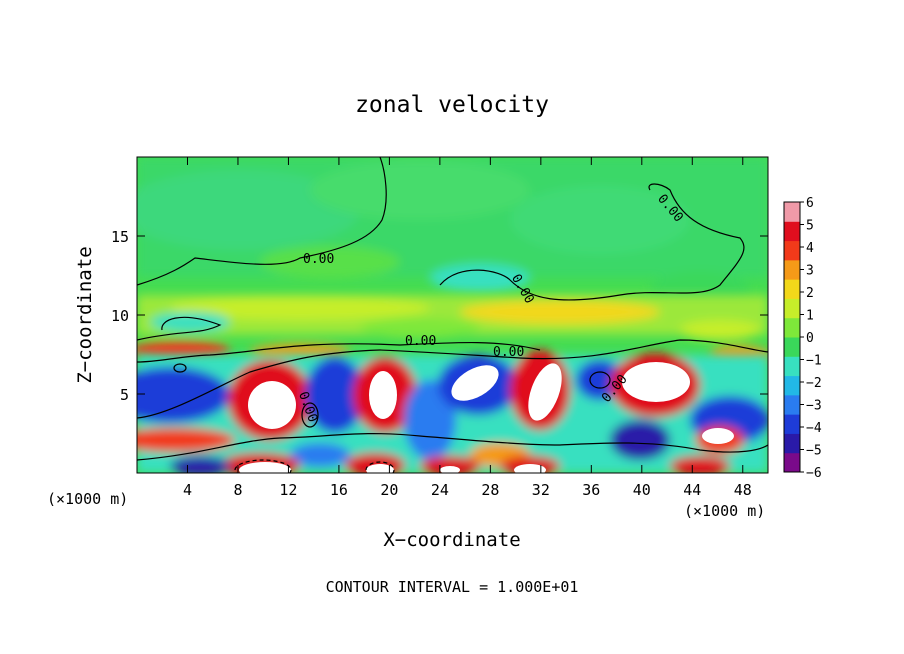  What do you see at coordinates (692, 490) in the screenshot?
I see `x-tick-label: 44` at bounding box center [692, 490].